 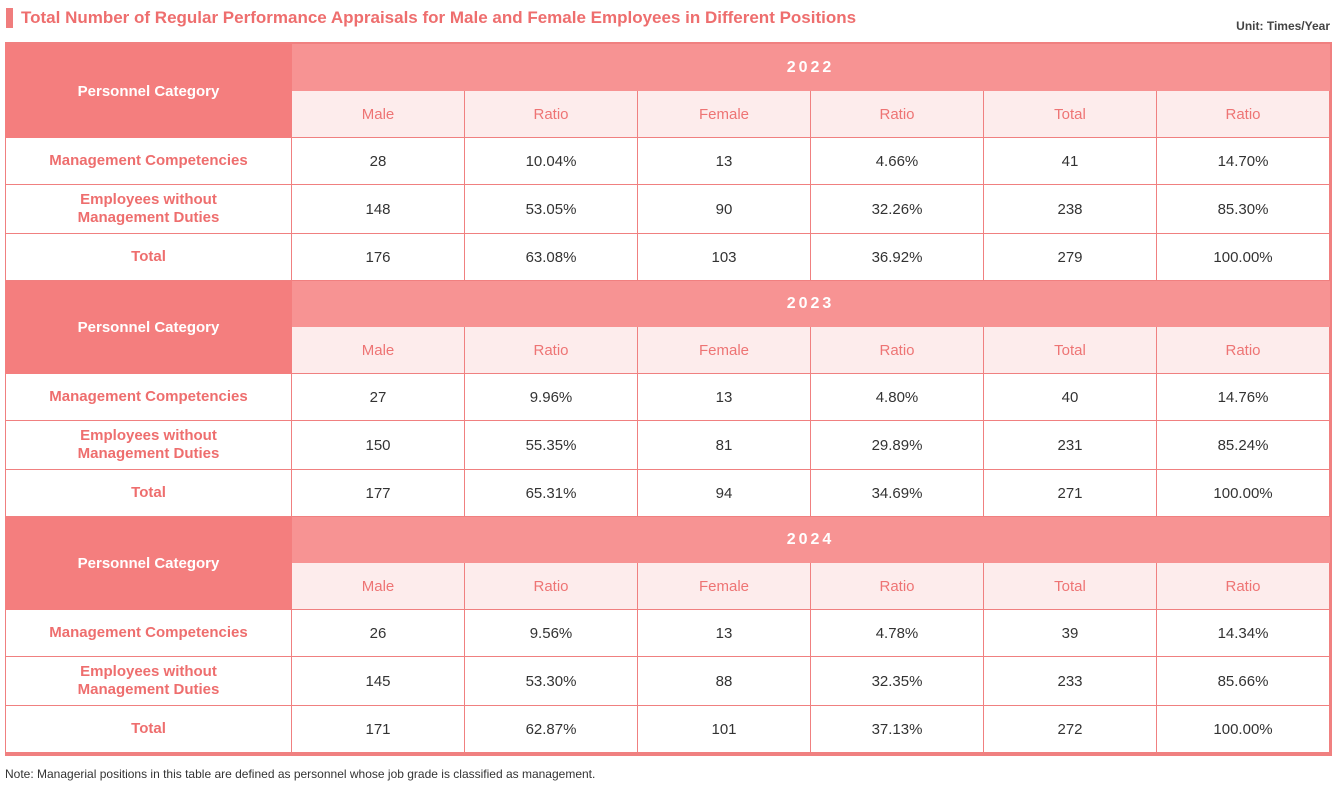 What do you see at coordinates (551, 729) in the screenshot?
I see `table-cell: 62.87%` at bounding box center [551, 729].